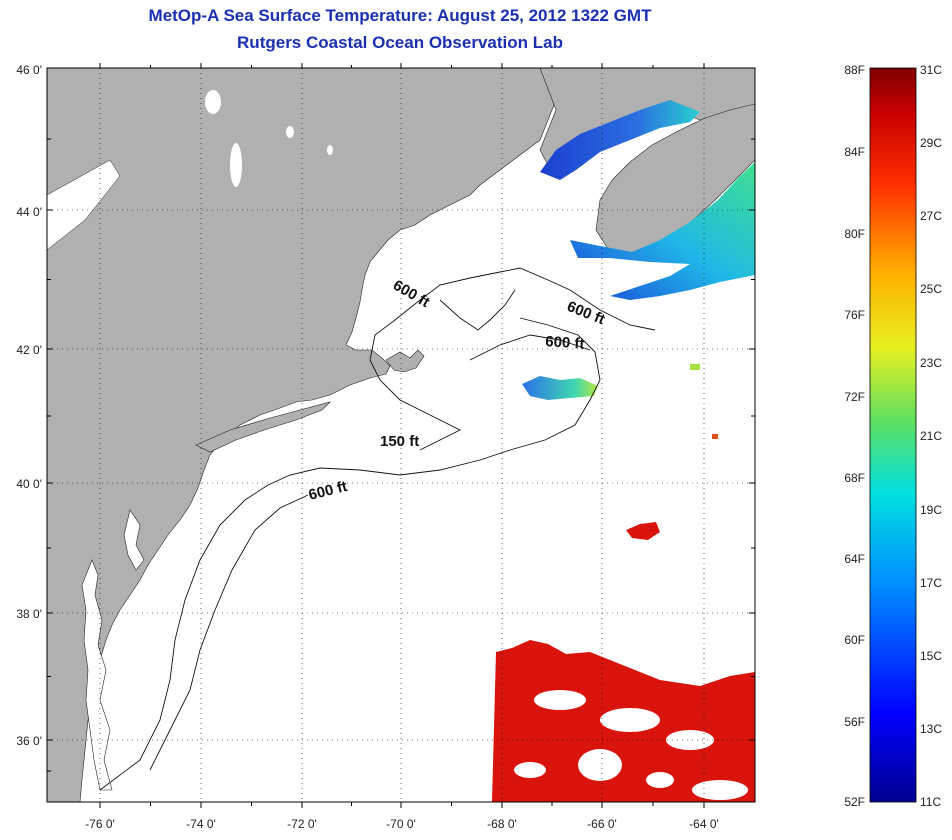 The image size is (952, 840). What do you see at coordinates (854, 70) in the screenshot?
I see `cbar-f-label: 88F` at bounding box center [854, 70].